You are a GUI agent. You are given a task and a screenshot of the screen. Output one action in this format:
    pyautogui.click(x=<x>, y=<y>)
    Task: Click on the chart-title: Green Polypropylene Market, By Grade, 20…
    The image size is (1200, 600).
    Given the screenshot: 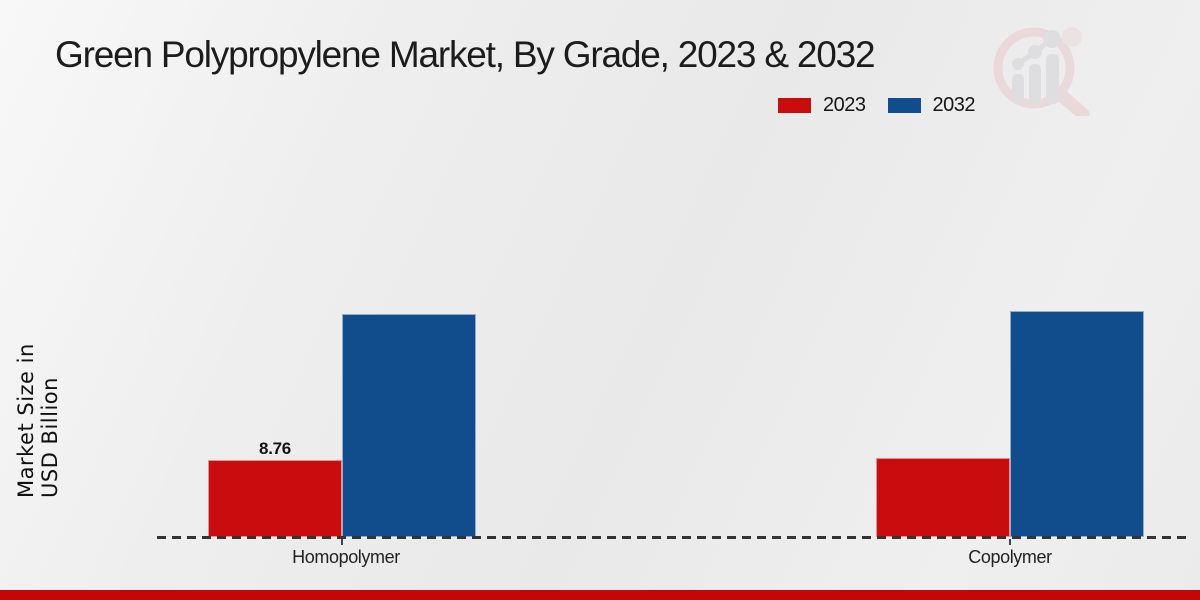 What is the action you would take?
    pyautogui.click(x=465, y=54)
    